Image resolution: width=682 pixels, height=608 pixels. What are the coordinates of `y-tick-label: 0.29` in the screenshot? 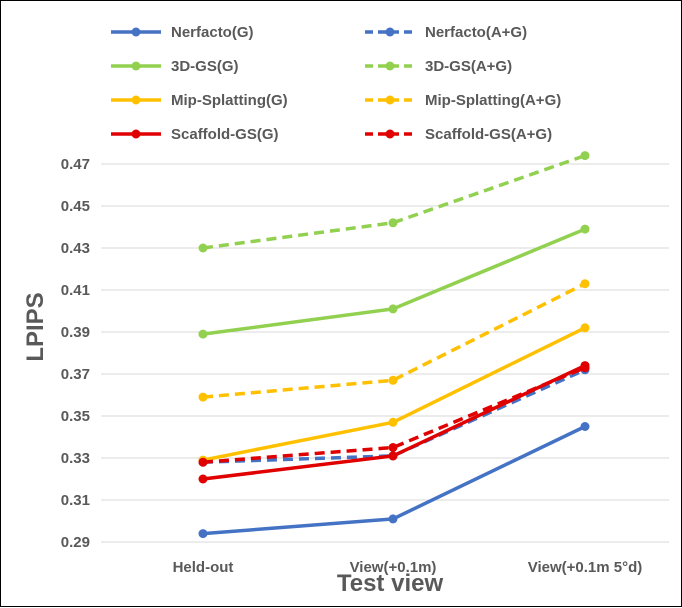 It's located at (75, 542).